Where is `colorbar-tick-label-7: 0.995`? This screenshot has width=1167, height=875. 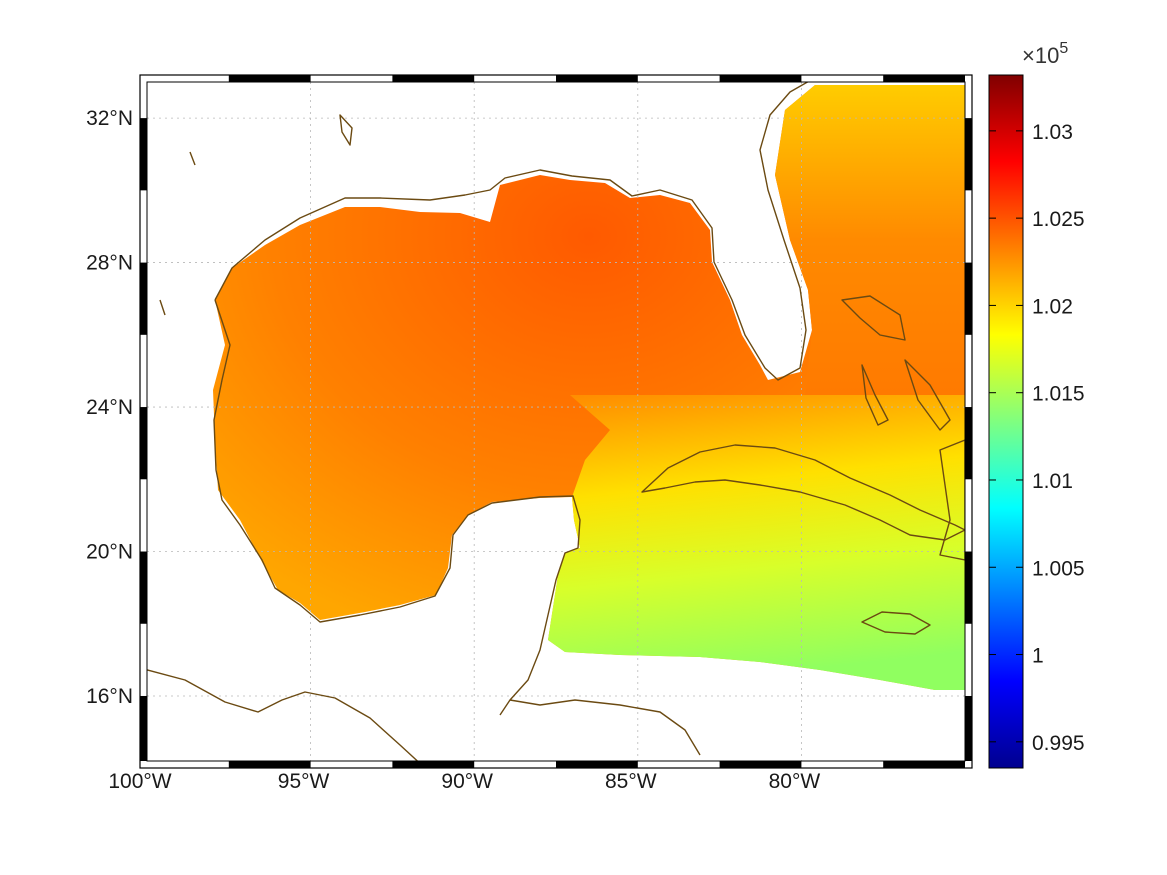 colorbar-tick-label-7: 0.995 is located at coordinates (1058, 743).